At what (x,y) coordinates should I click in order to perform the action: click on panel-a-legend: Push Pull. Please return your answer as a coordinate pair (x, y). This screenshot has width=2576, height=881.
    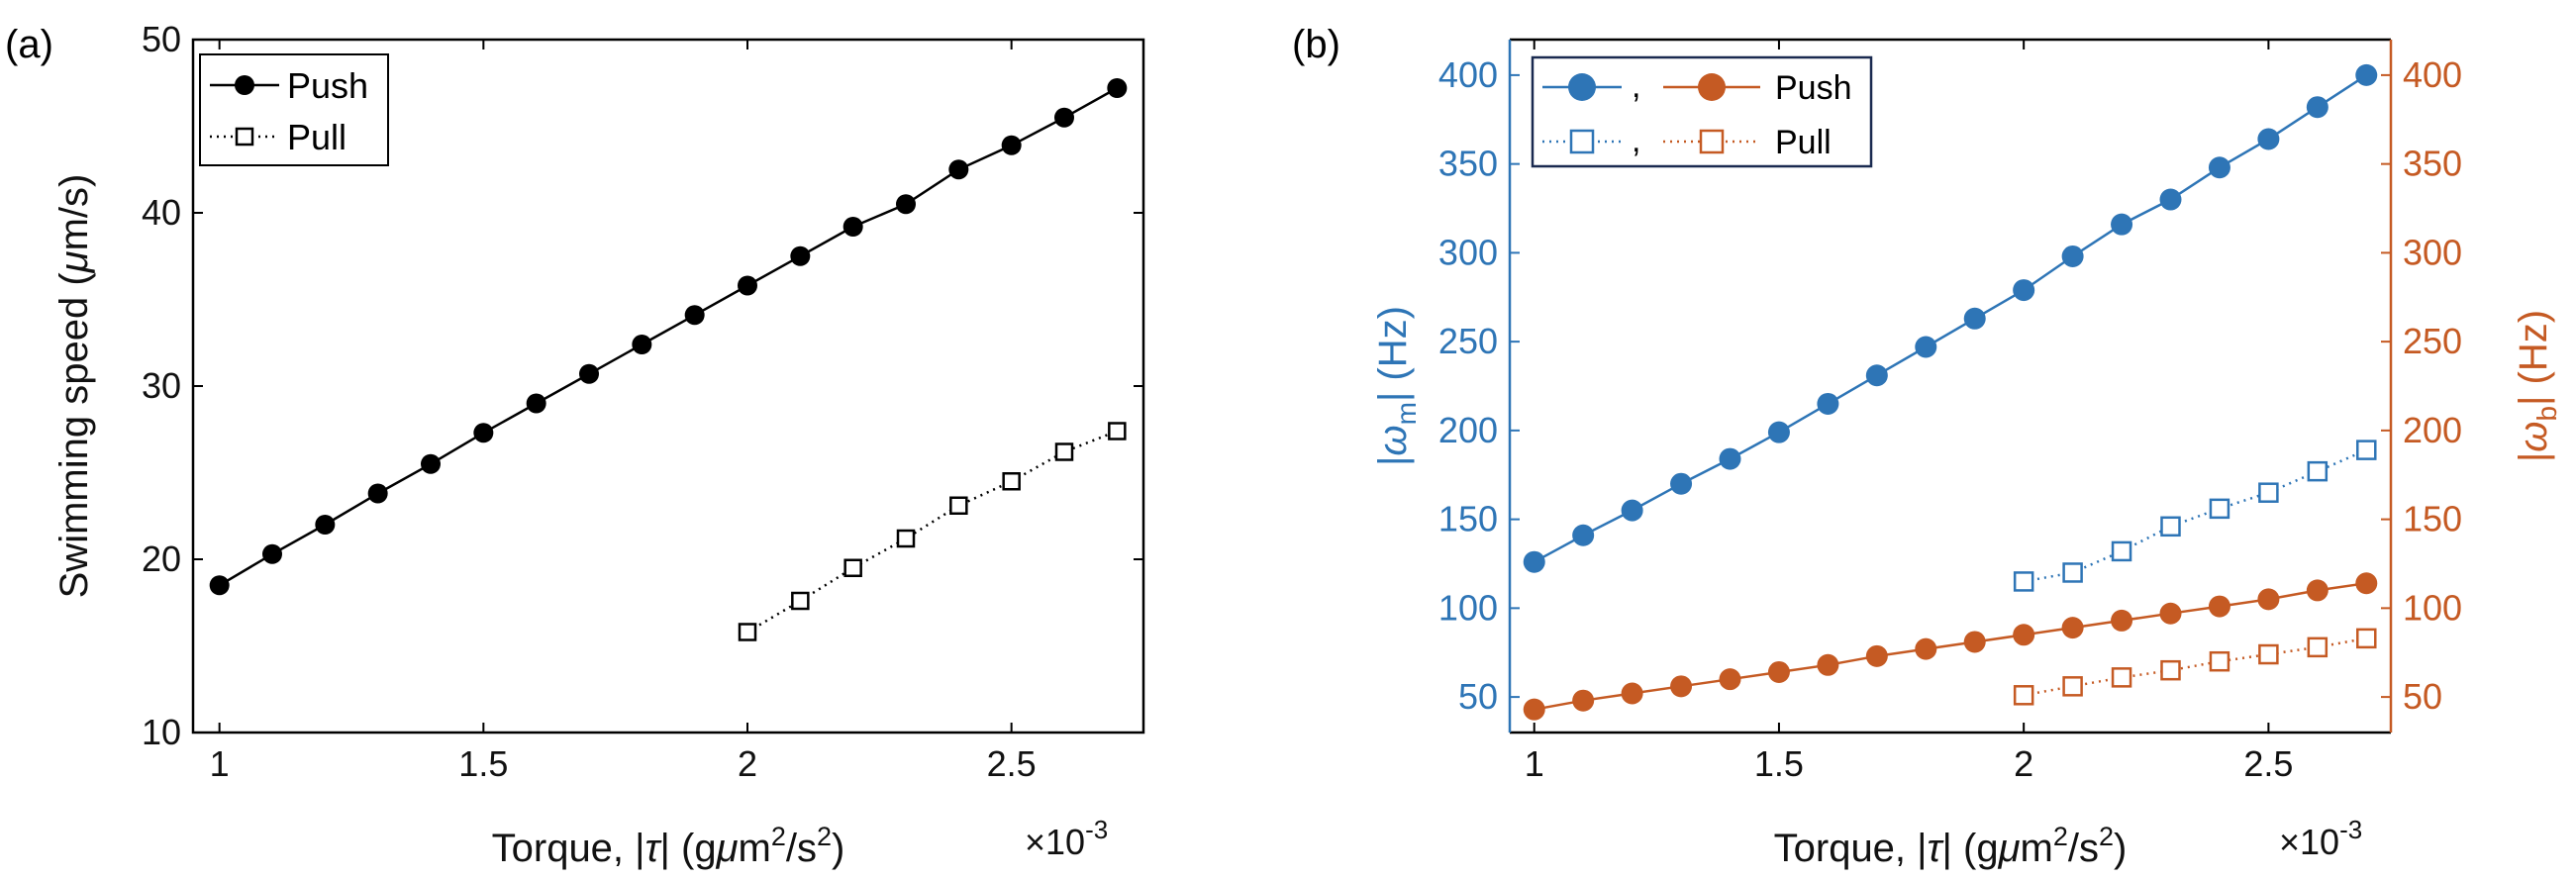
    Looking at the image, I should click on (294, 109).